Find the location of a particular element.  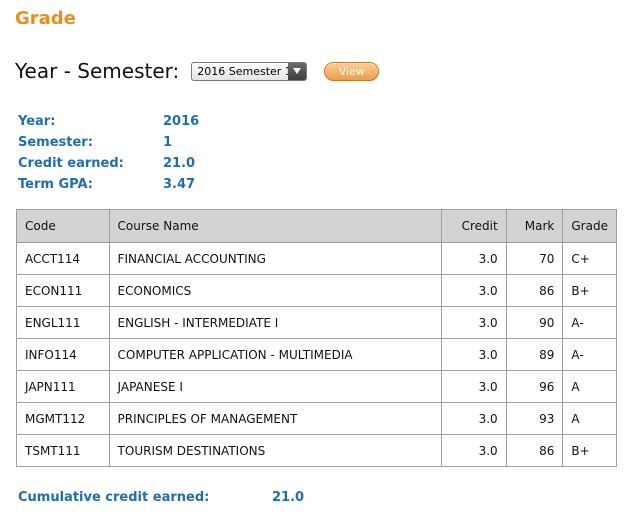

page-title: Grade is located at coordinates (45, 18).